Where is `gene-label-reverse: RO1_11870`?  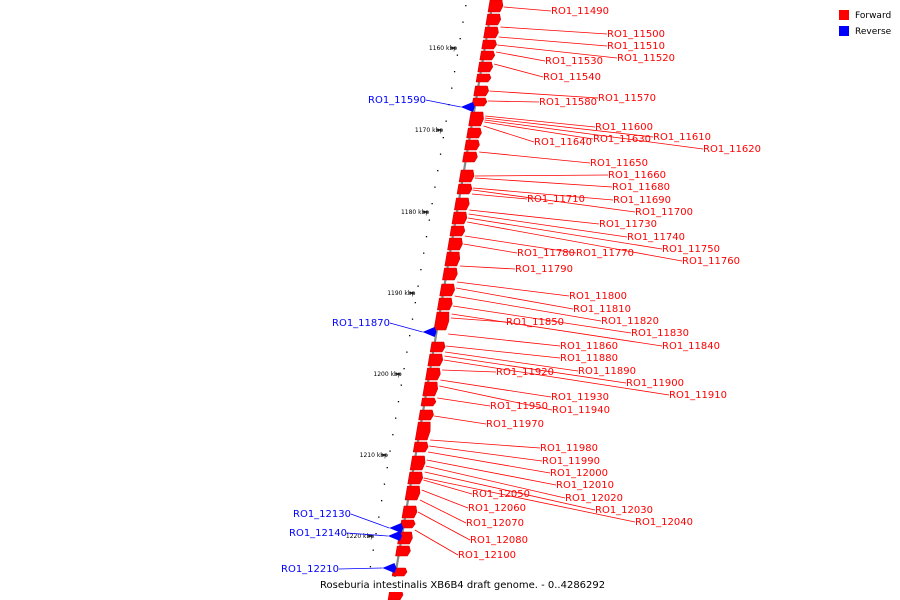 gene-label-reverse: RO1_11870 is located at coordinates (361, 323).